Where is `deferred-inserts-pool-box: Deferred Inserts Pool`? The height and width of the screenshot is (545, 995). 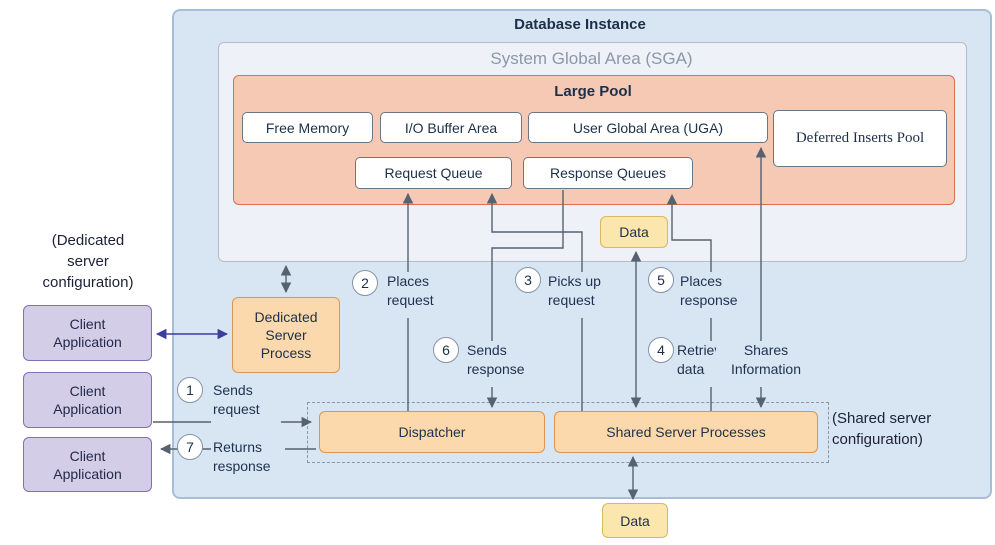
deferred-inserts-pool-box: Deferred Inserts Pool is located at coordinates (860, 138).